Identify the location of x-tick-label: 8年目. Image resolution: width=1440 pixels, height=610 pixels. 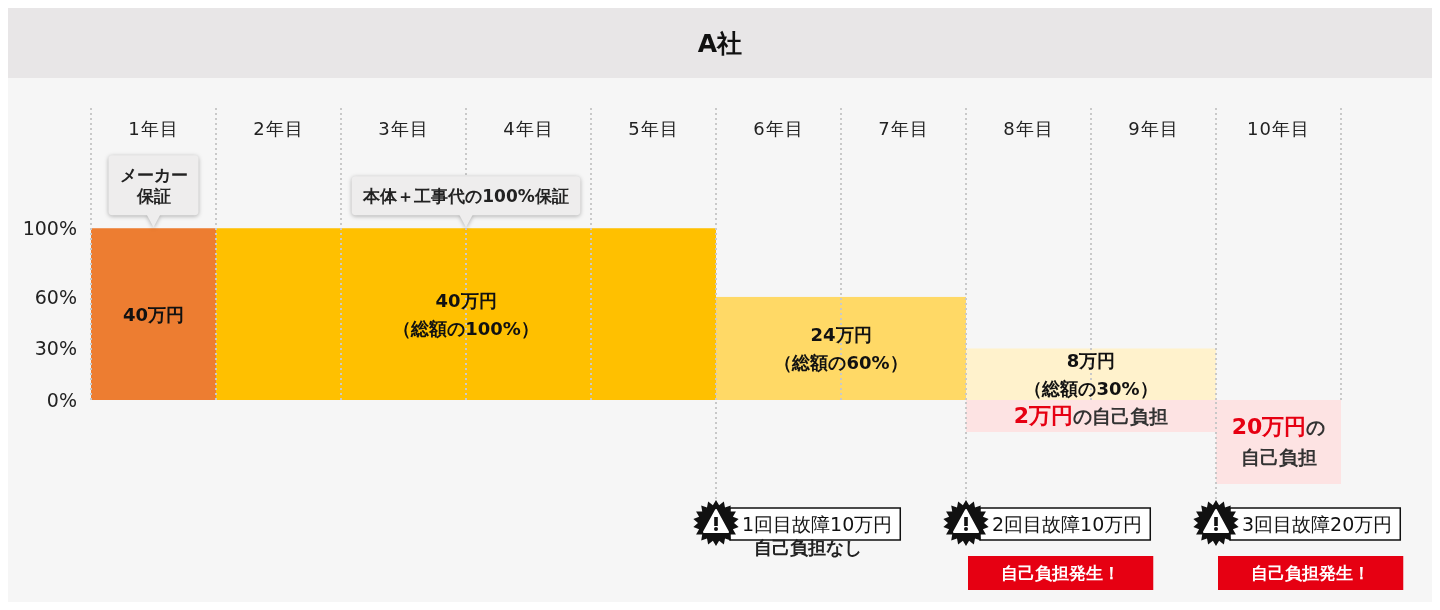
(1028, 128).